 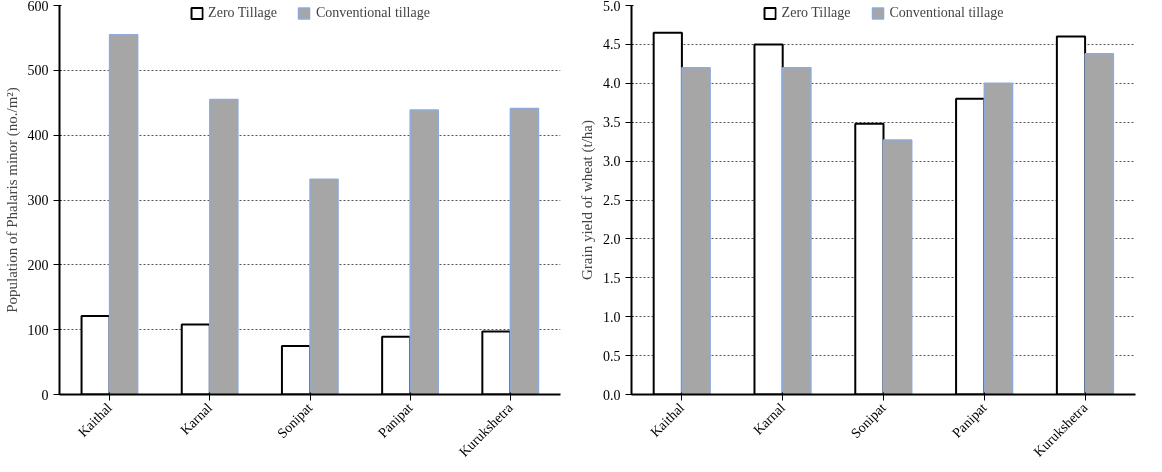 I want to click on y-tick-label: 4.5, so click(x=612, y=45).